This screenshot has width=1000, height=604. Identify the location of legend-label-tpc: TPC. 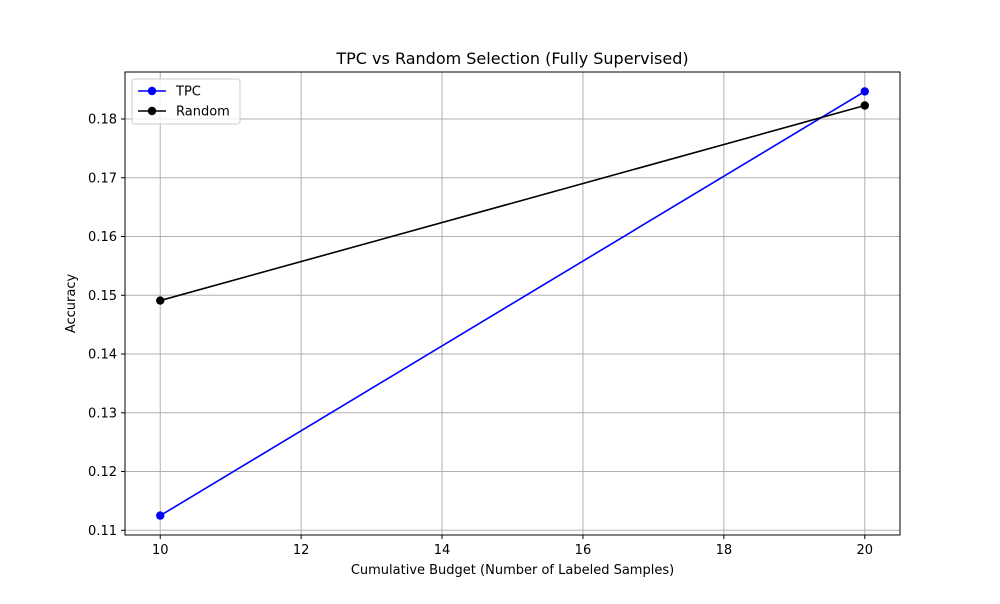
(188, 92).